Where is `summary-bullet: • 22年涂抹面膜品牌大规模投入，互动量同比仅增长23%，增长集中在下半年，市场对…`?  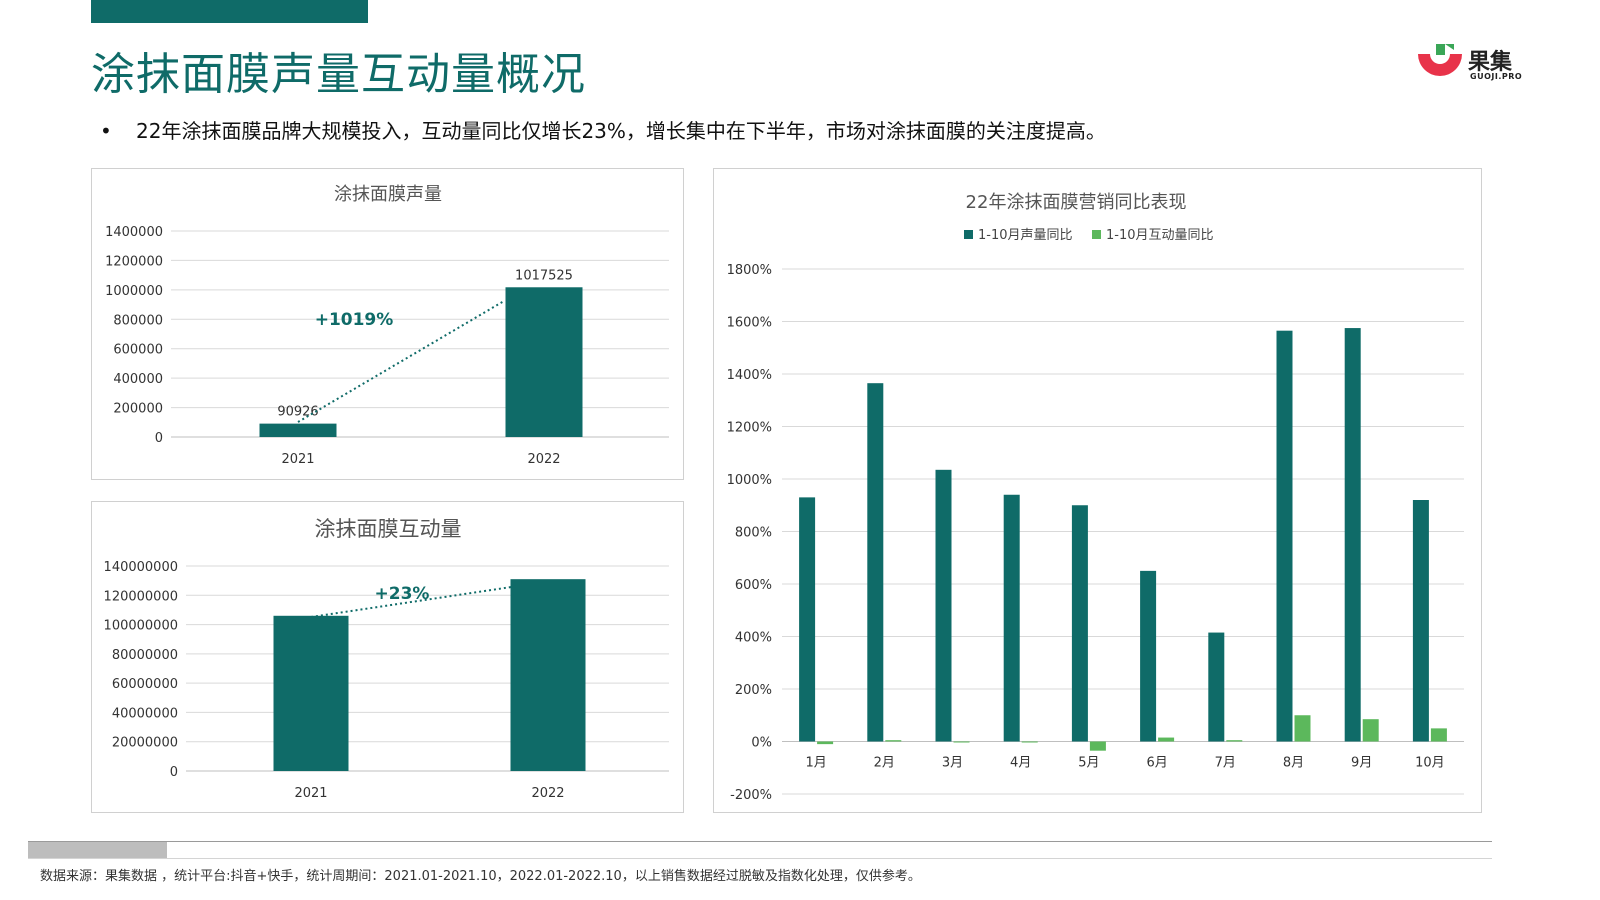
summary-bullet: • 22年涂抹面膜品牌大规模投入，互动量同比仅增长23%，增长集中在下半年，市场对… is located at coordinates (603, 129).